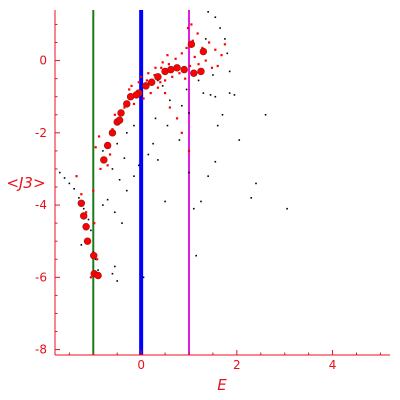 The image size is (400, 400). What do you see at coordinates (141, 365) in the screenshot?
I see `x-tick-label: 0` at bounding box center [141, 365].